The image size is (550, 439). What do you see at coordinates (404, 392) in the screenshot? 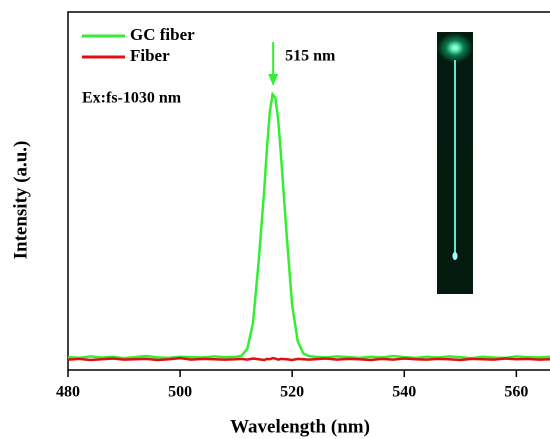
I see `x-tick-label: 540` at bounding box center [404, 392].